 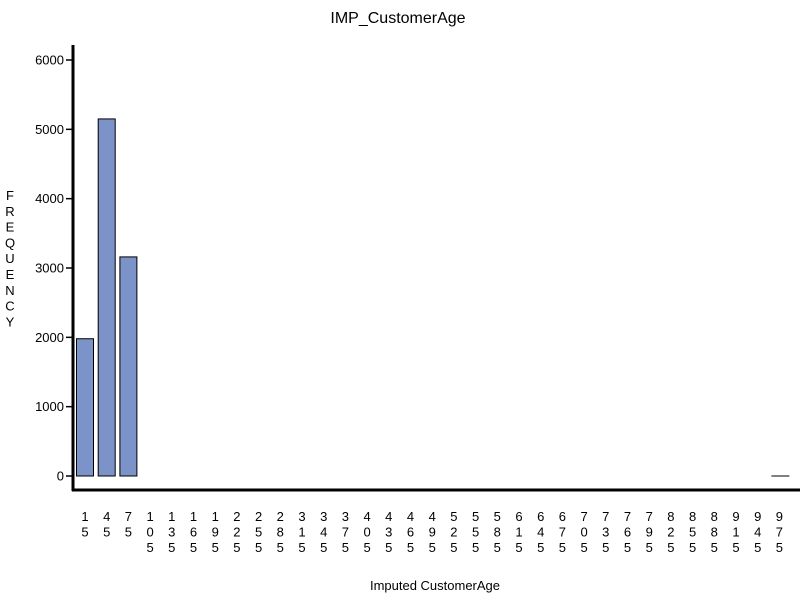 What do you see at coordinates (49, 337) in the screenshot?
I see `y-tick-label: 2000` at bounding box center [49, 337].